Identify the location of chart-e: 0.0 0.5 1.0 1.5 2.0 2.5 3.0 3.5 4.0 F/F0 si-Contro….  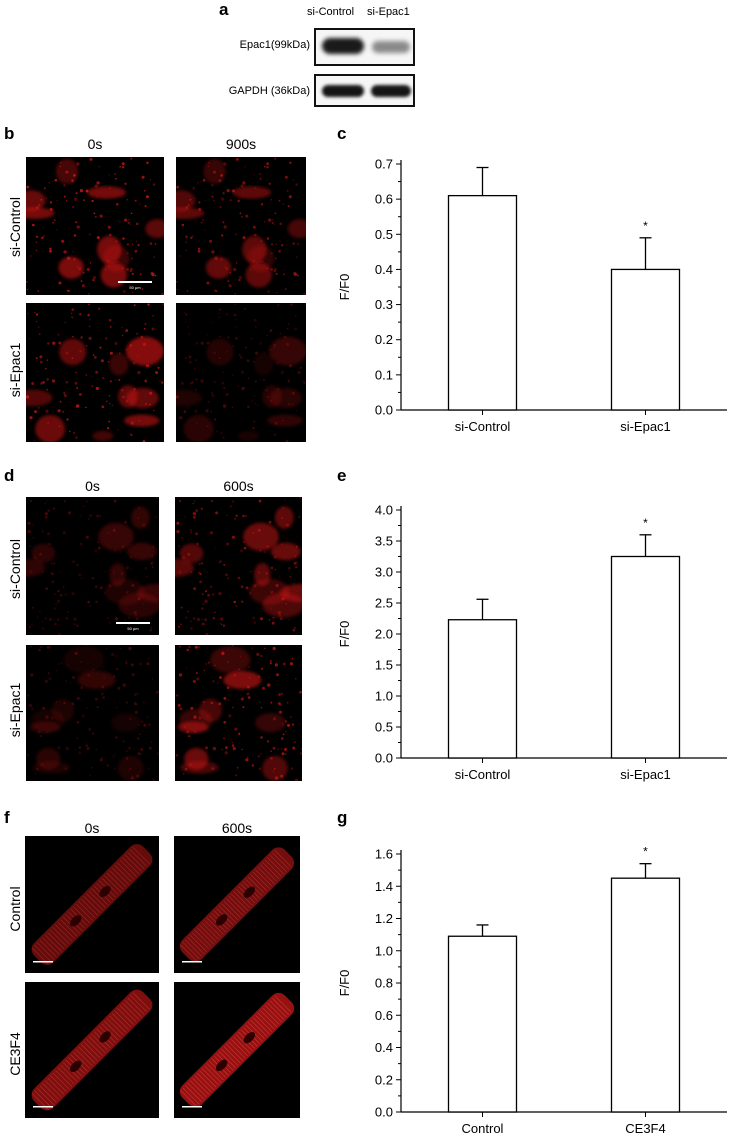
(532, 642).